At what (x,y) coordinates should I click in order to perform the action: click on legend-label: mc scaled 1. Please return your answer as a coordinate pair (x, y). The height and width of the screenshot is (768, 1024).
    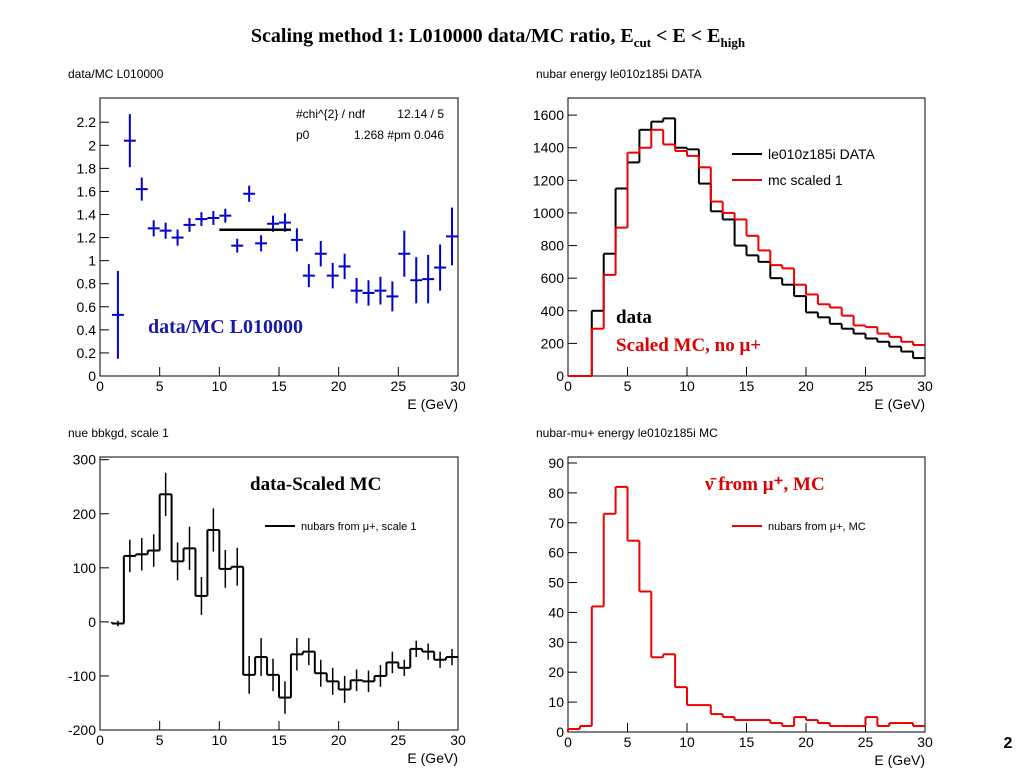
    Looking at the image, I should click on (805, 180).